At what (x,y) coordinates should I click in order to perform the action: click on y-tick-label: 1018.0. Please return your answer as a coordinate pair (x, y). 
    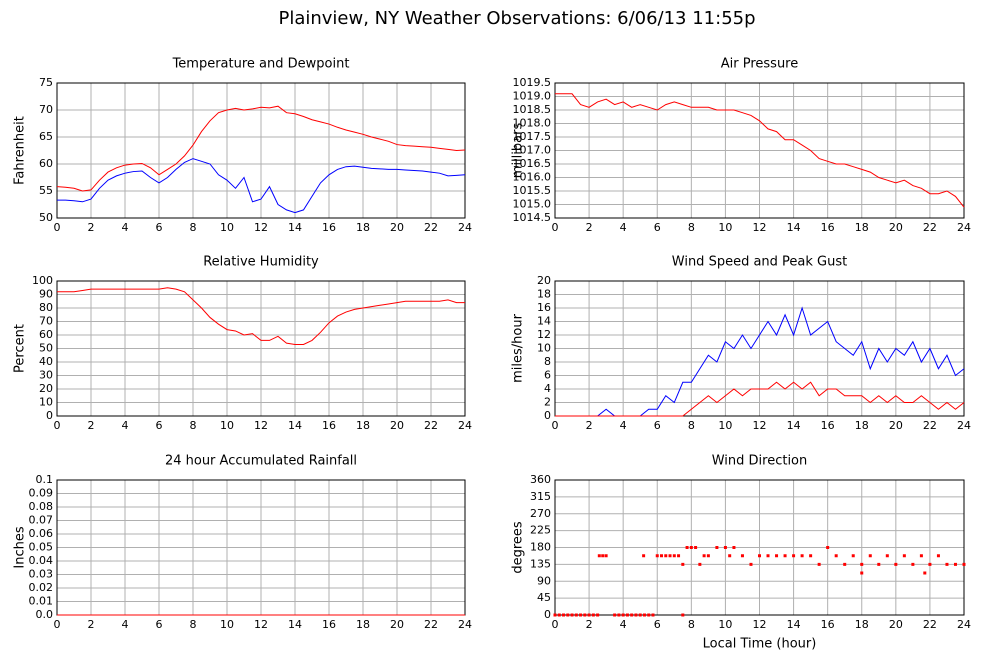
    Looking at the image, I should click on (532, 123).